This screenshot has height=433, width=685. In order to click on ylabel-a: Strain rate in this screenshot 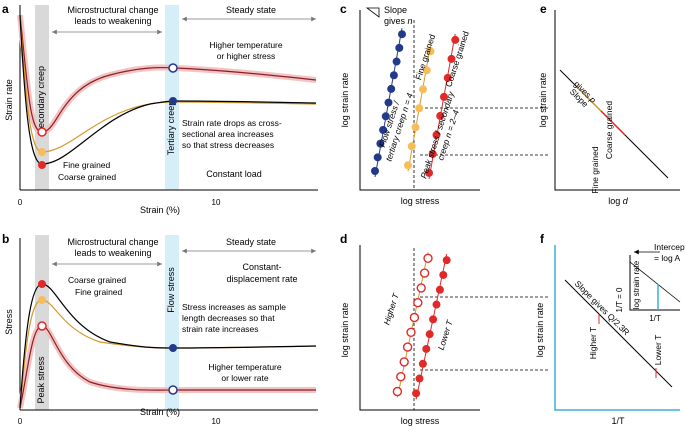, I will do `click(9, 100)`.